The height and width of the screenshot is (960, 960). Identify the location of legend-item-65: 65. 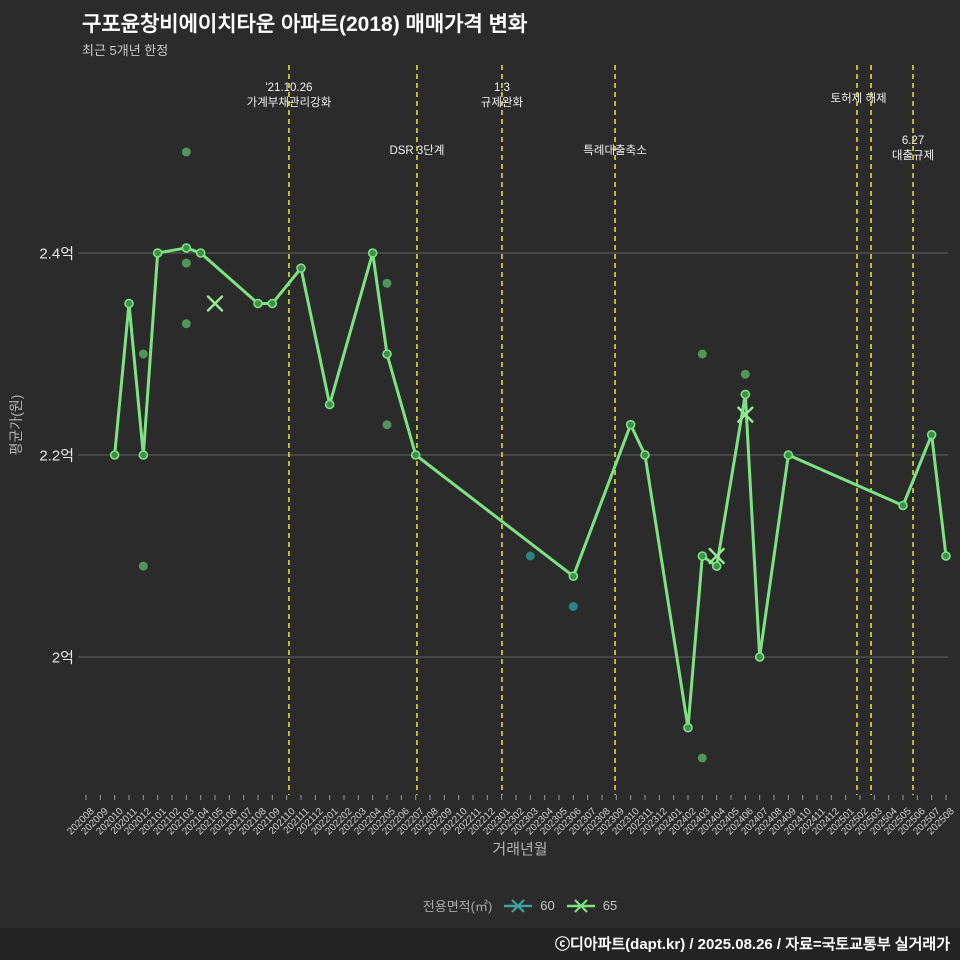
(591, 906).